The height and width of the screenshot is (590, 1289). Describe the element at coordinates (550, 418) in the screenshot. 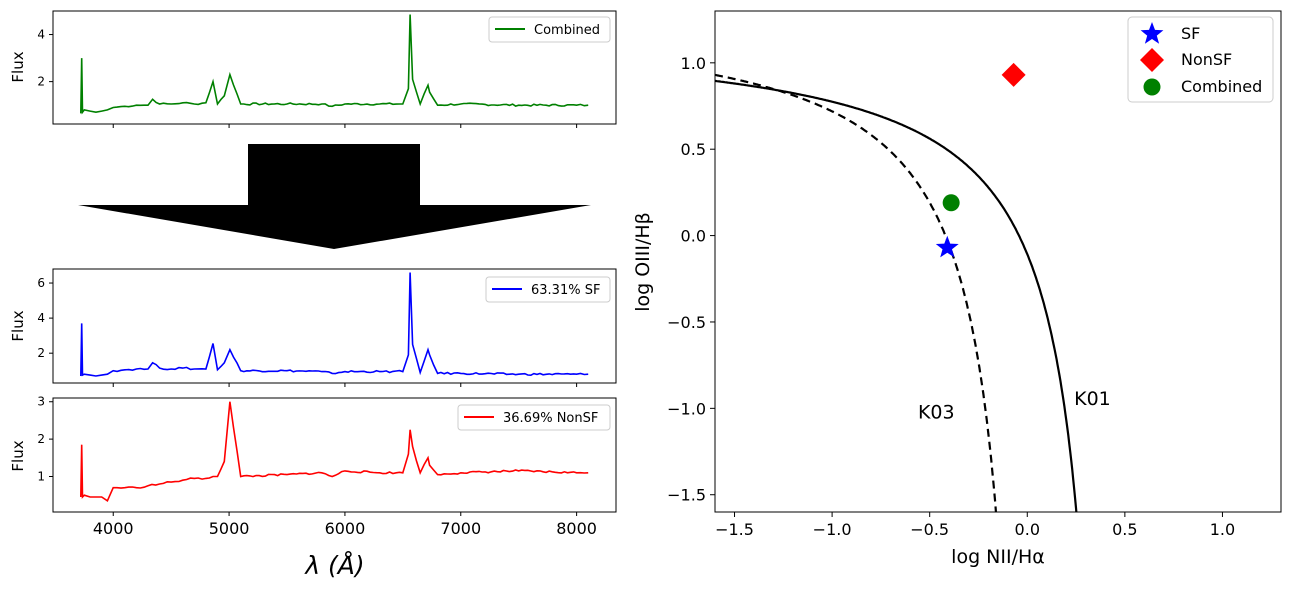

I see `legend-label: 36.69% NonSF` at that location.